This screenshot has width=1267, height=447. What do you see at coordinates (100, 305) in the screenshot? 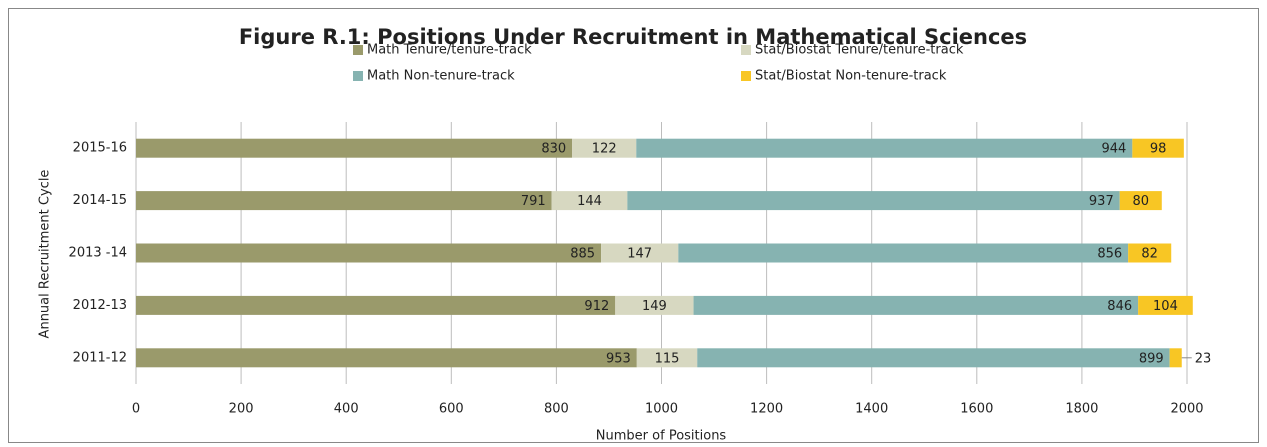
I see `y-tick-label: 2012-13` at bounding box center [100, 305].